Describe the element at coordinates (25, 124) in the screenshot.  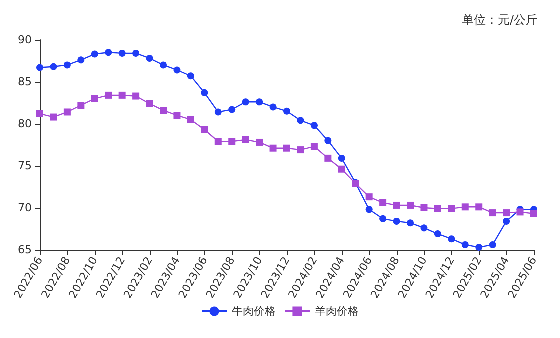
I see `y-tick-label: 80` at that location.